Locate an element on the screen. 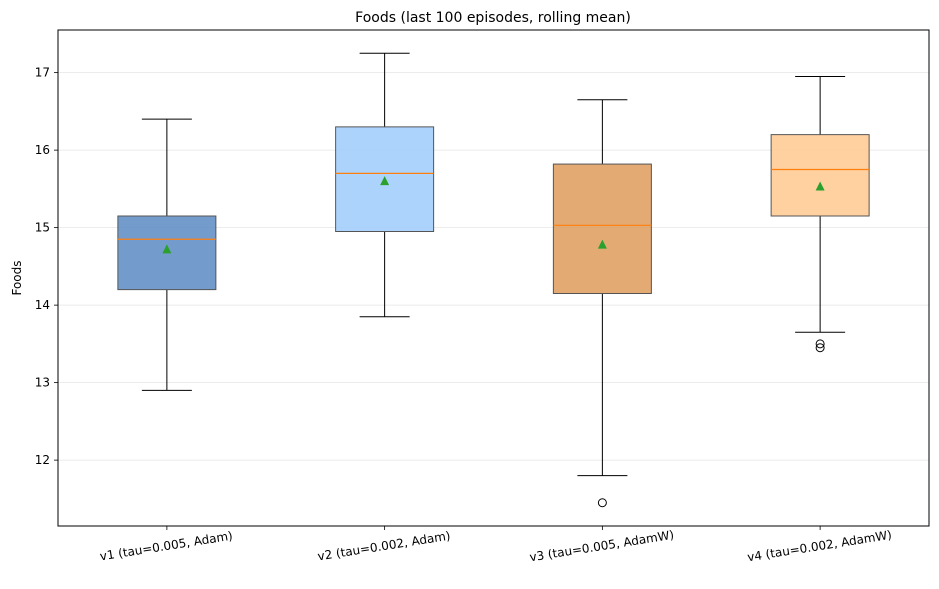  x-tick-label: v4 (tau=0.002, AdamW) is located at coordinates (819, 546).